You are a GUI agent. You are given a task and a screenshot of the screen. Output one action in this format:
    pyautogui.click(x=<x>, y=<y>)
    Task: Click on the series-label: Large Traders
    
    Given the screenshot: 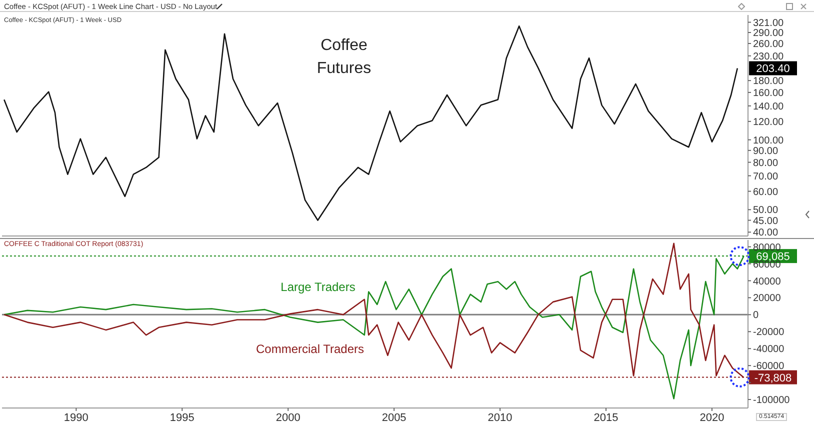 What is the action you would take?
    pyautogui.click(x=318, y=287)
    